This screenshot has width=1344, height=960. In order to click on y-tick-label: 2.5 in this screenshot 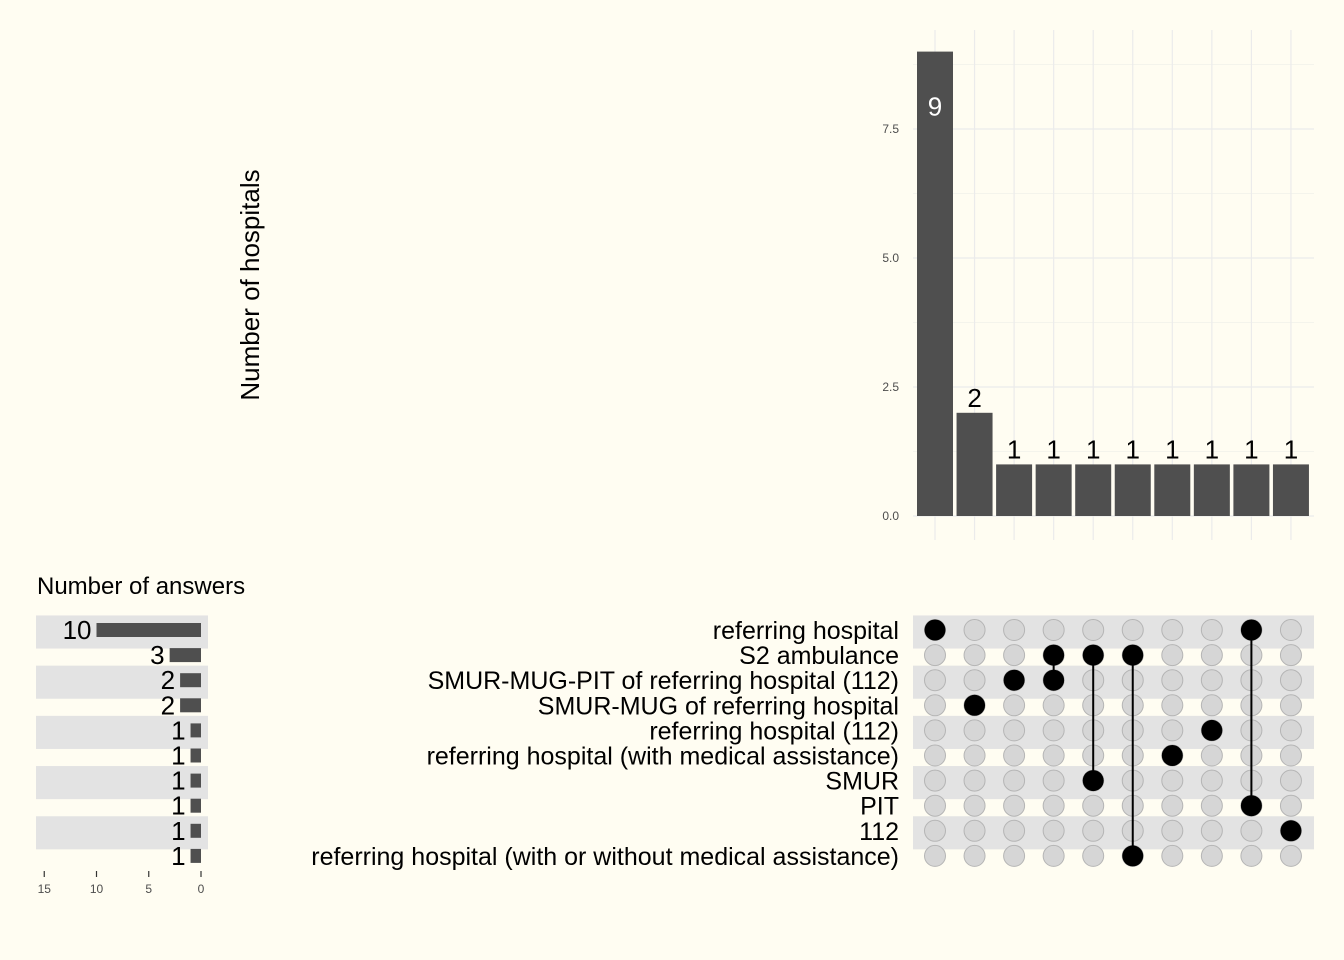, I will do `click(890, 387)`.